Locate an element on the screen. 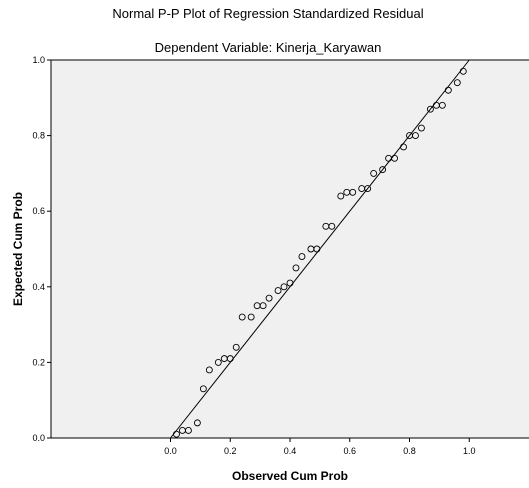  y-tick-label: 0.8 is located at coordinates (38, 136).